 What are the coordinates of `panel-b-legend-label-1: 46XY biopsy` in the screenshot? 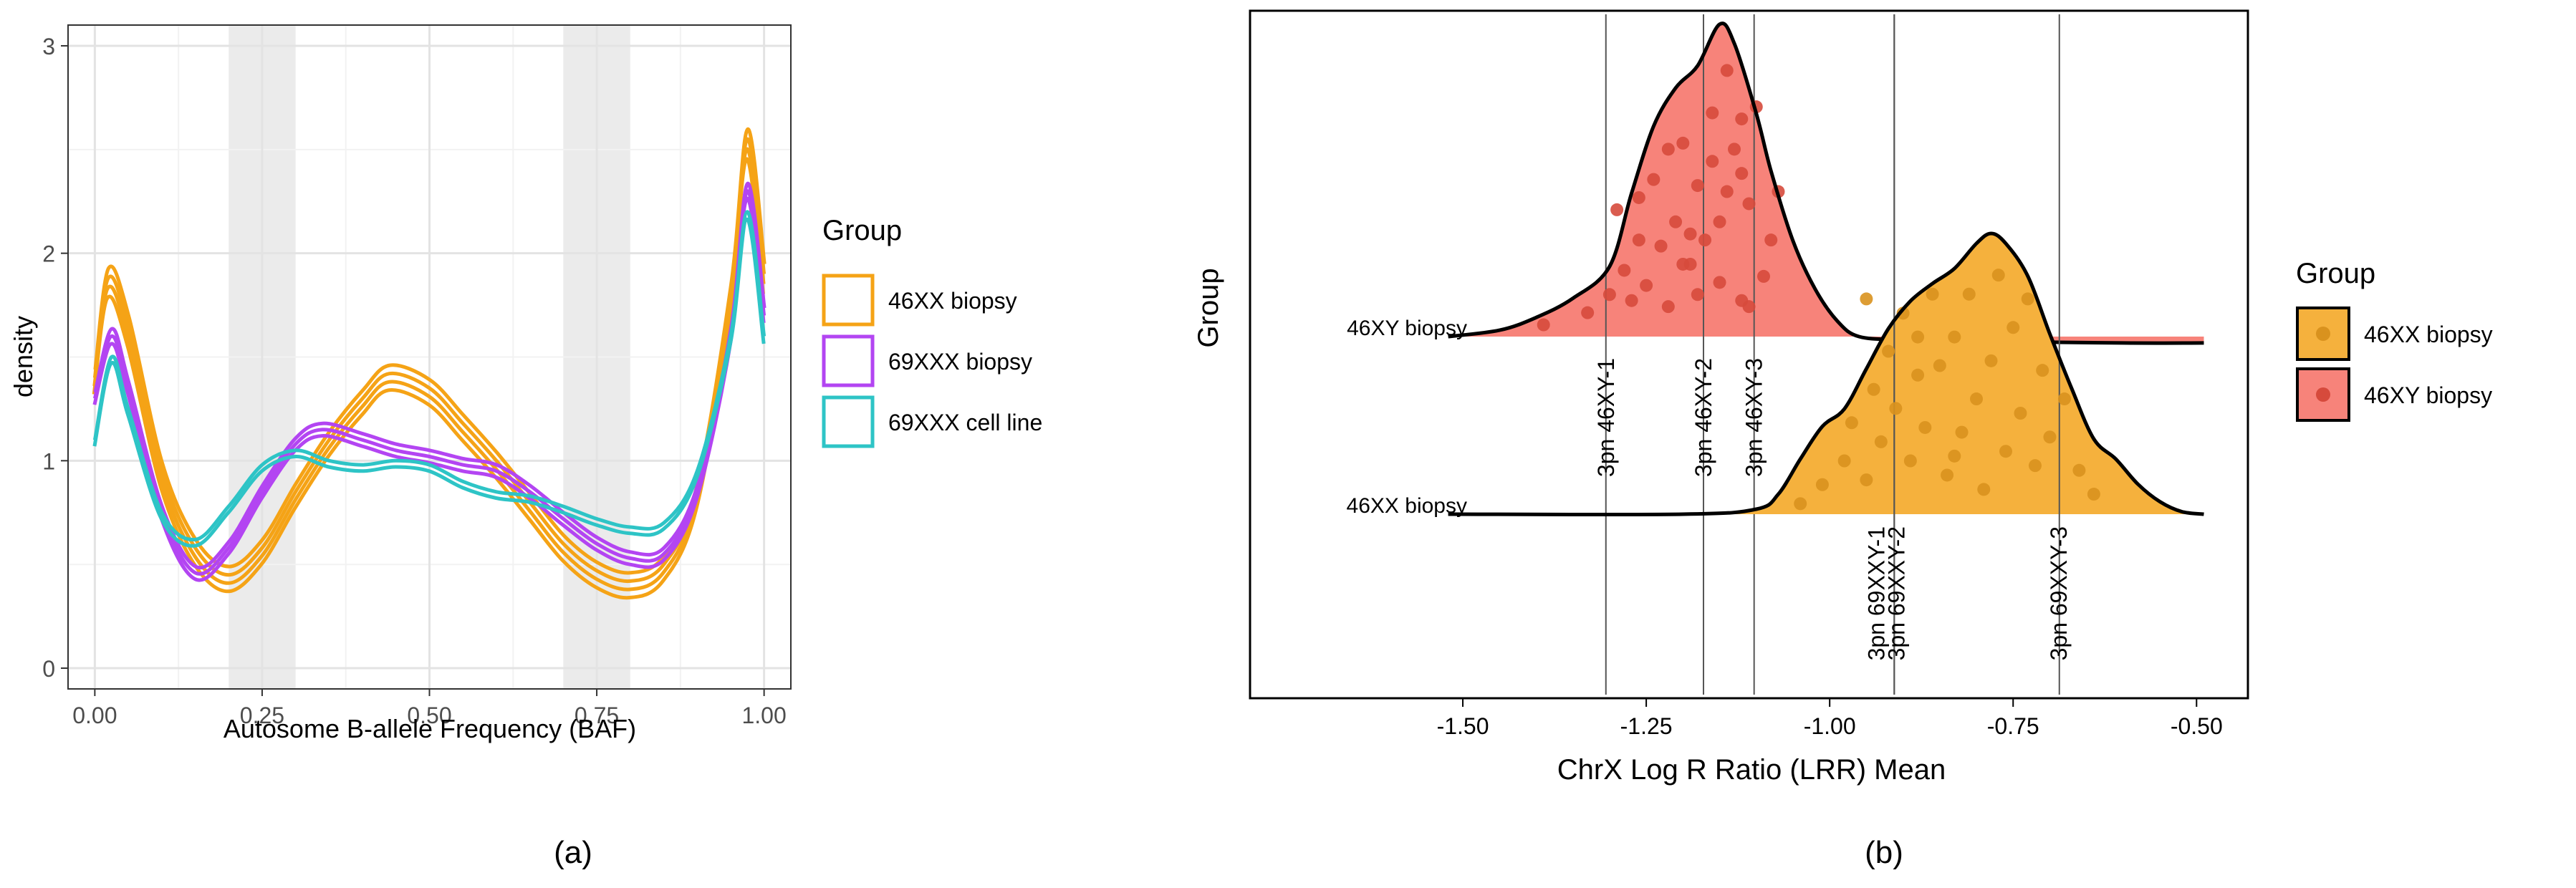 It's located at (2428, 395).